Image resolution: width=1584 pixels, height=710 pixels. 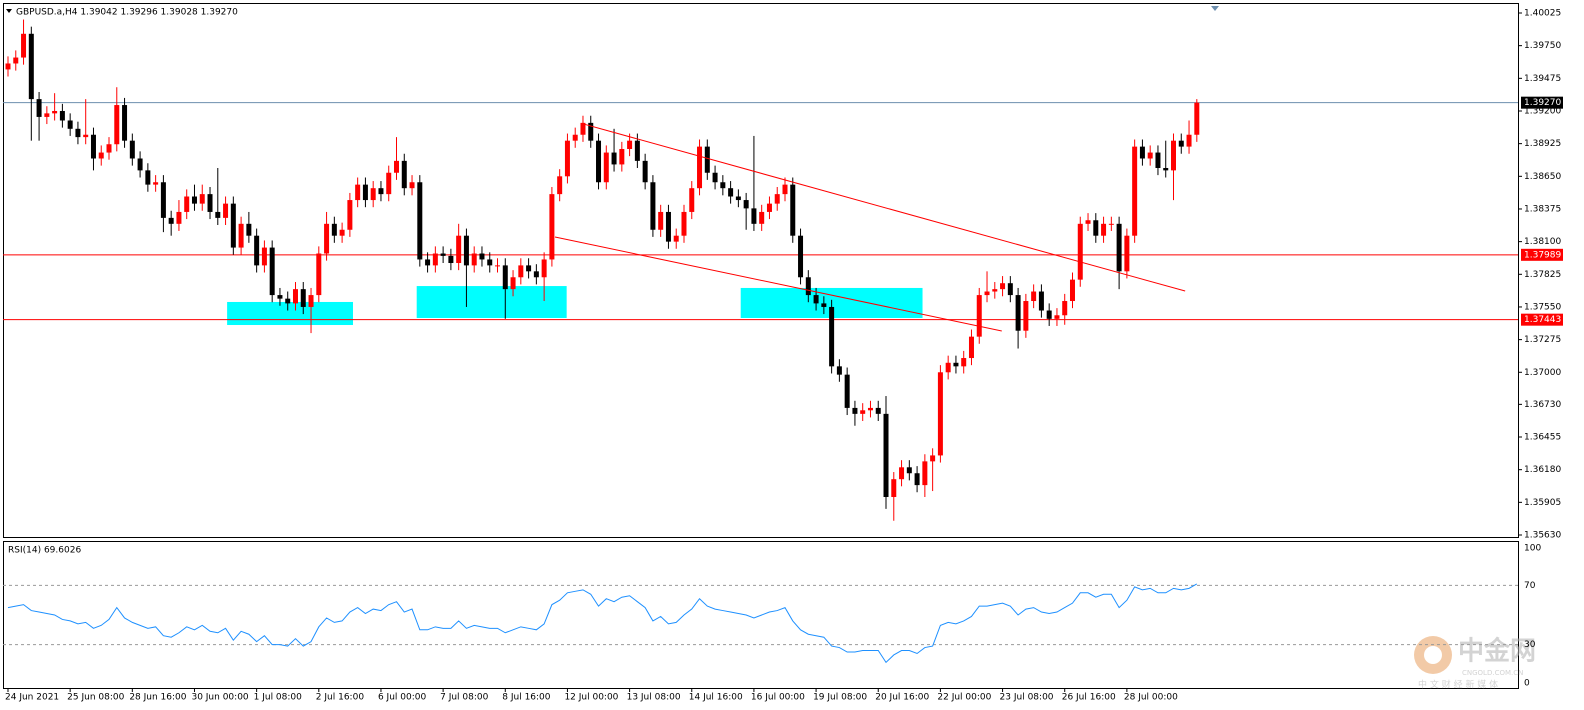 I want to click on y-tick-label: 1.40025, so click(x=1542, y=14).